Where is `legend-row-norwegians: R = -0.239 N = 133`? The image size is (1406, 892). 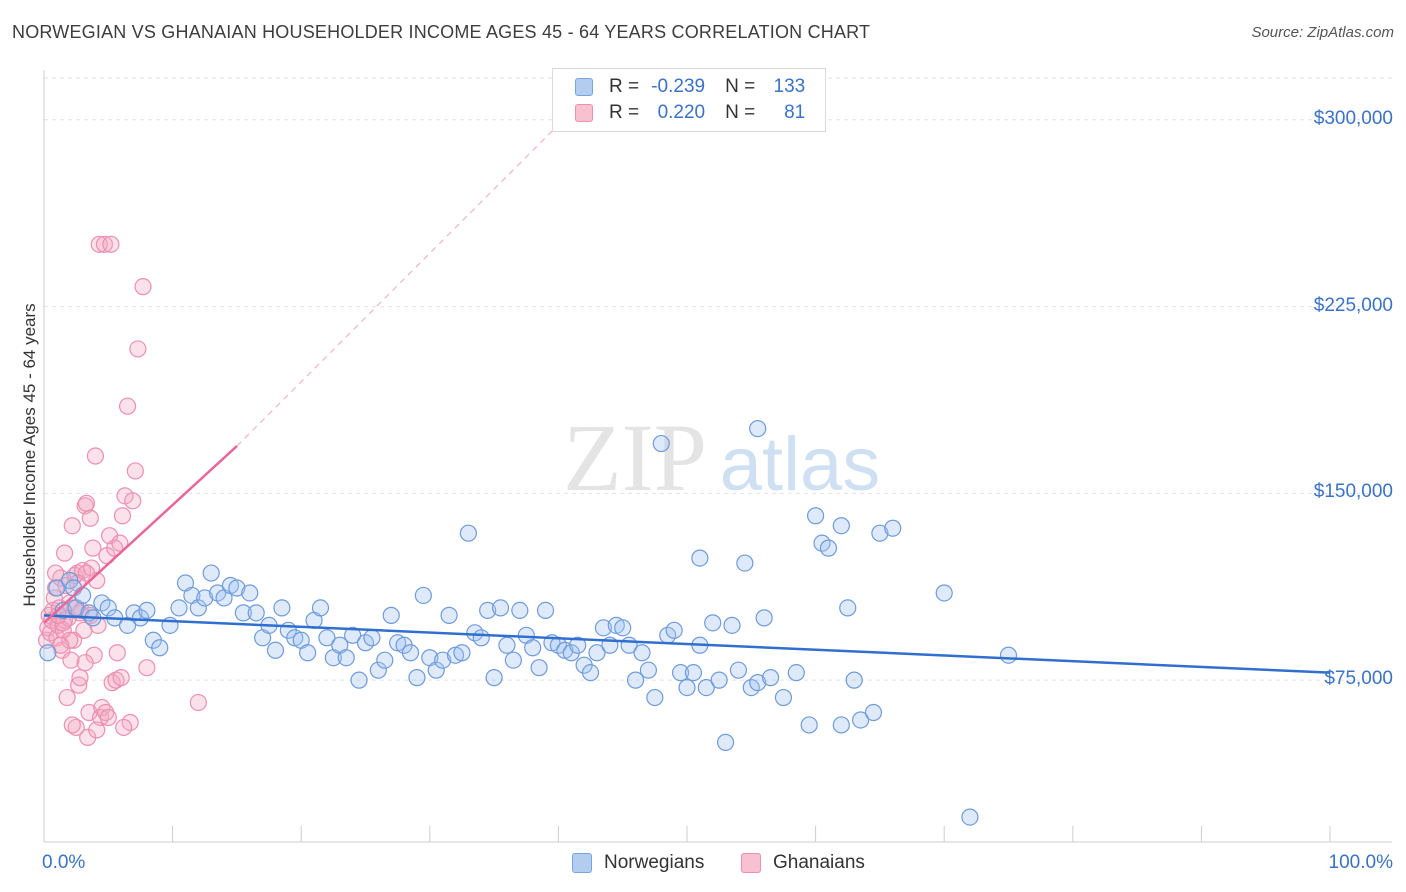 legend-row-norwegians: R = -0.239 N = 133 is located at coordinates (690, 87).